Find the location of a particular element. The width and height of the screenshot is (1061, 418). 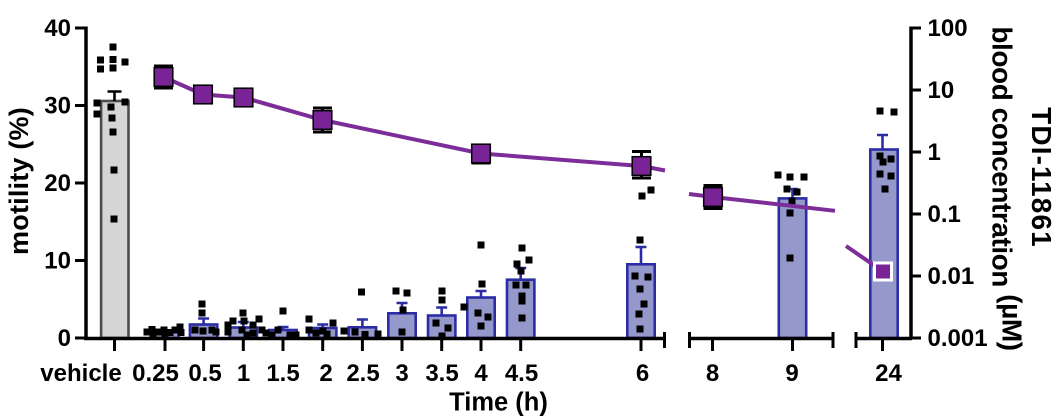

svg-text: 6 is located at coordinates (642, 373).